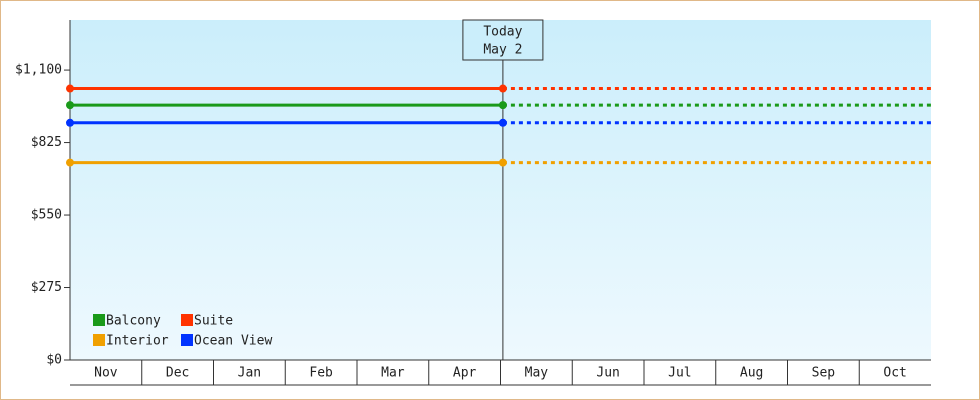  Describe the element at coordinates (393, 373) in the screenshot. I see `x-tick-label: Mar` at that location.